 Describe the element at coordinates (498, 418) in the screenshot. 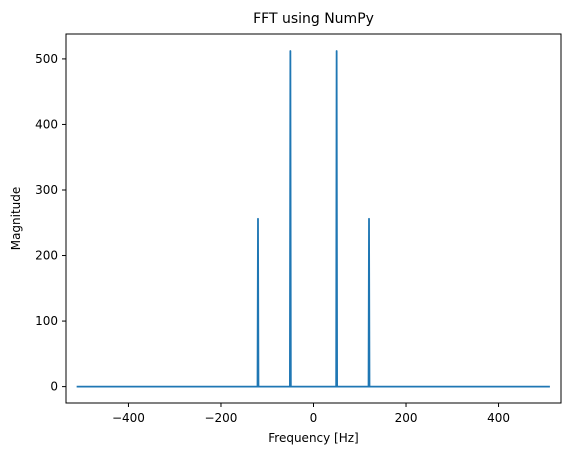

I see `x-tick-label: 400` at that location.